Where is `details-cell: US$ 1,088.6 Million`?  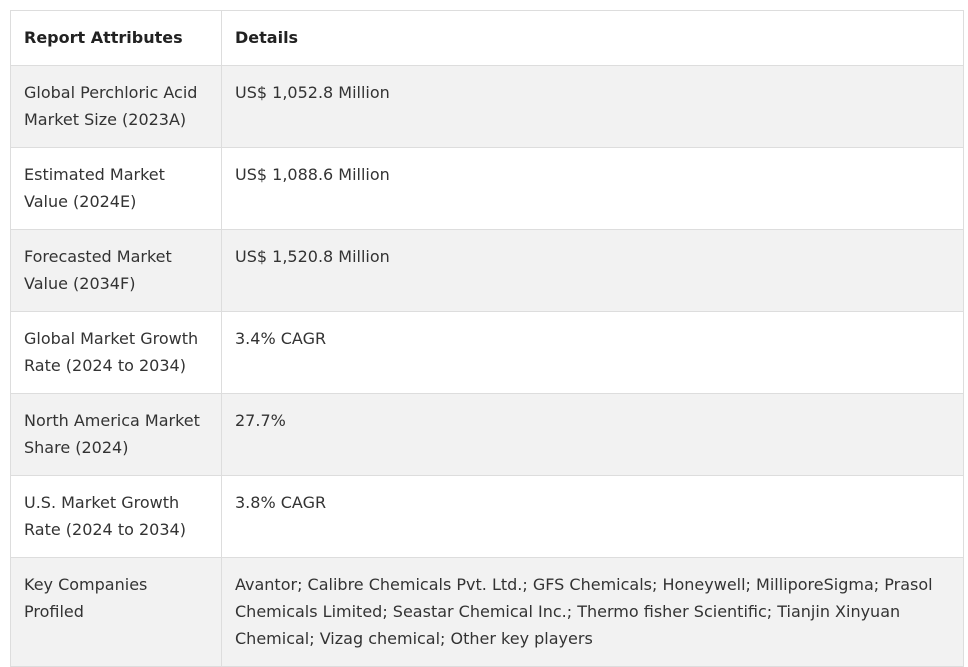
details-cell: US$ 1,088.6 Million is located at coordinates (592, 188).